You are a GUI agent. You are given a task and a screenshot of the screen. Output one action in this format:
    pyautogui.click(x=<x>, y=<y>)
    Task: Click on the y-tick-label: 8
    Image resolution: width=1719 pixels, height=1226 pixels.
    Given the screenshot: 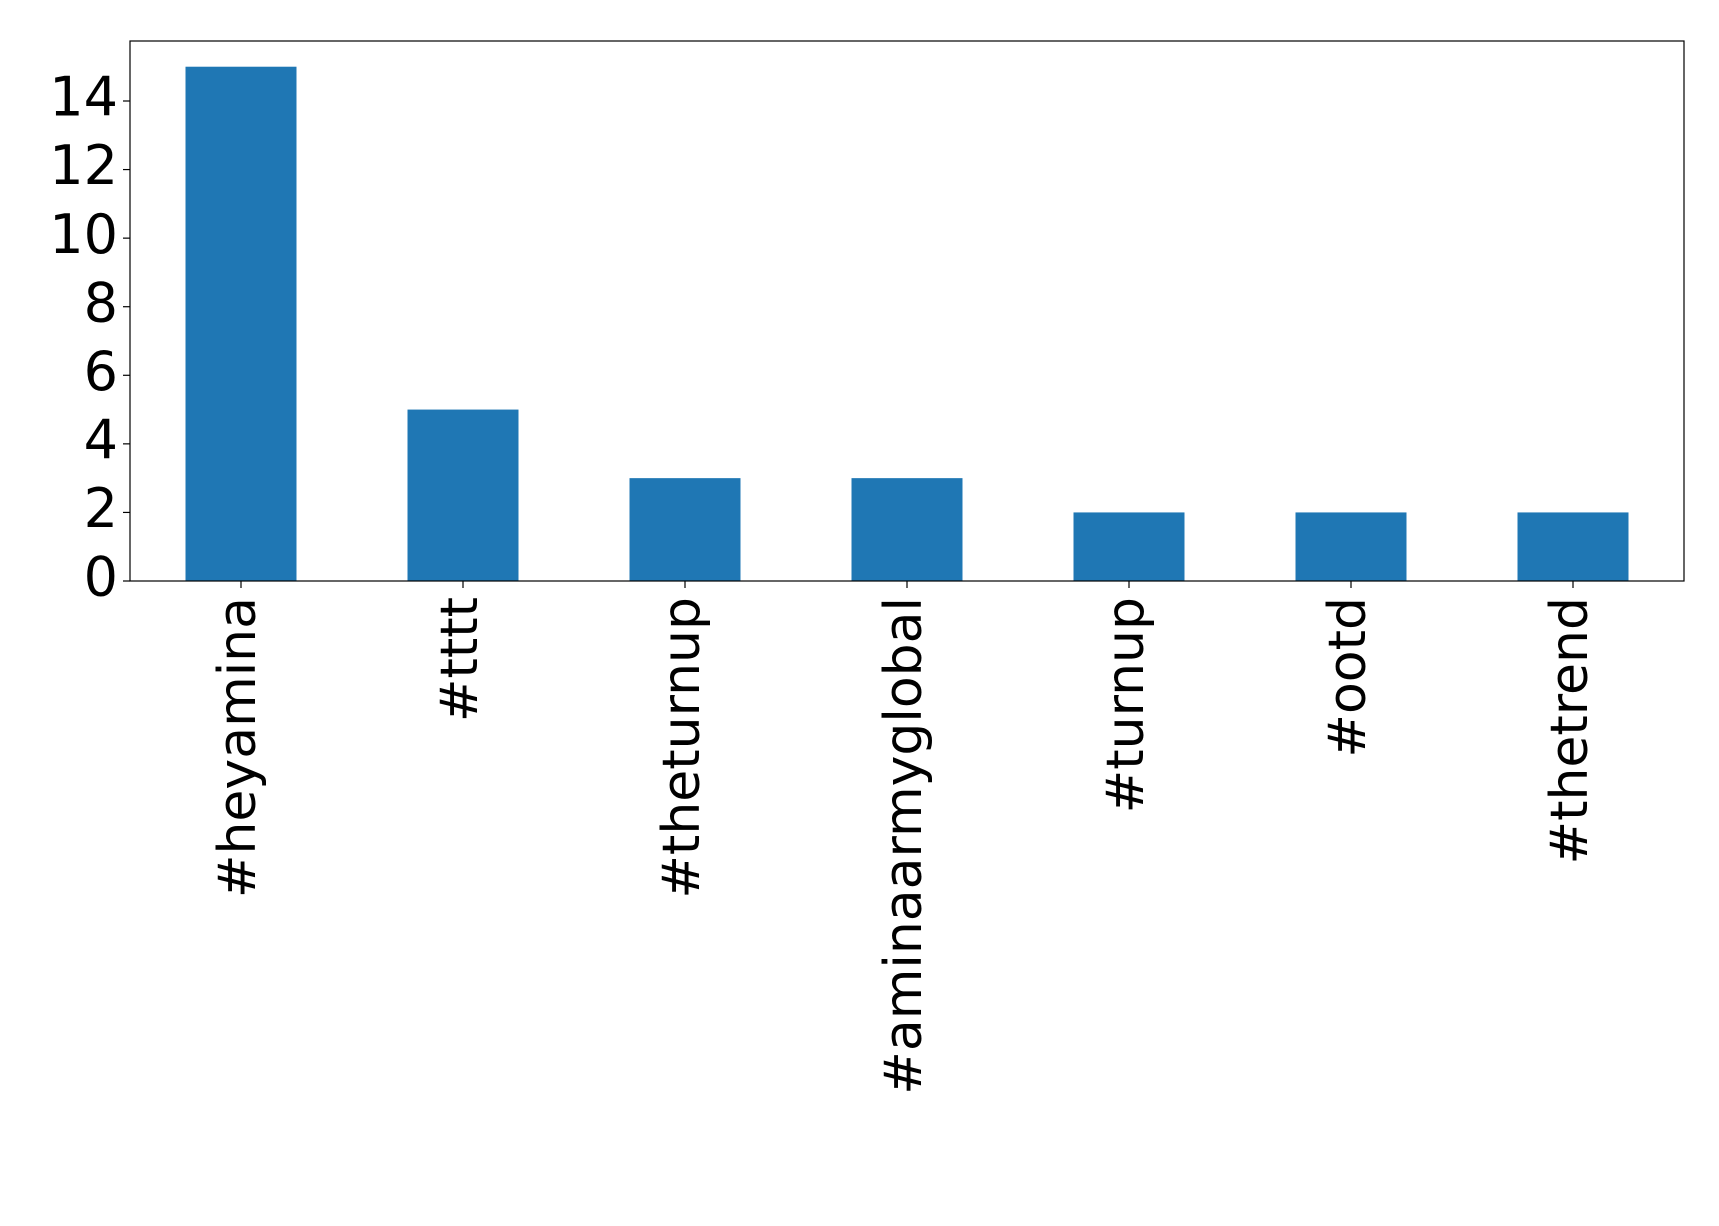 What is the action you would take?
    pyautogui.click(x=101, y=302)
    